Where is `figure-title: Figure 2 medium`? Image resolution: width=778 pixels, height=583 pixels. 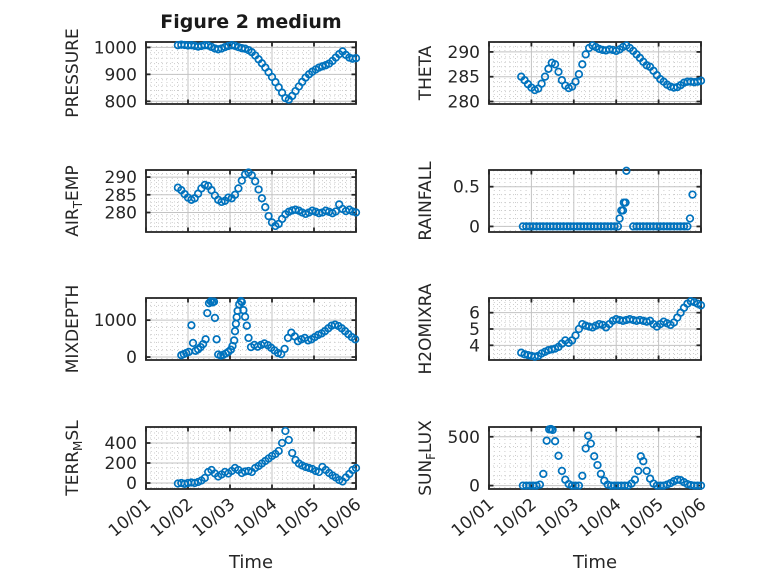 figure-title: Figure 2 medium is located at coordinates (251, 22).